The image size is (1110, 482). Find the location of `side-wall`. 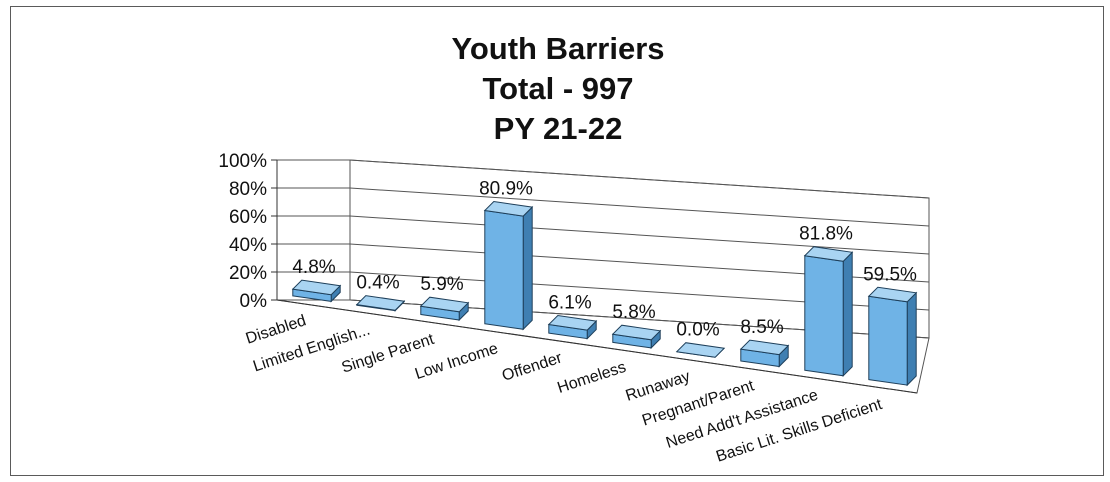

side-wall is located at coordinates (313, 230).